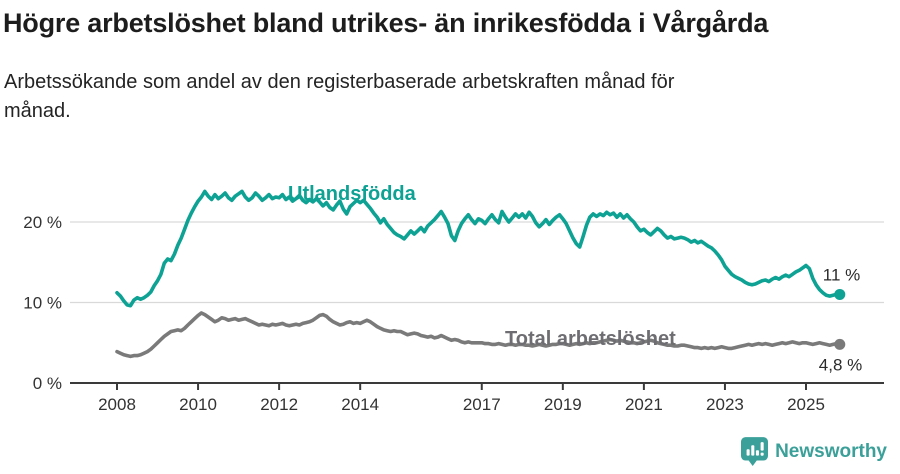 The image size is (900, 474). What do you see at coordinates (806, 404) in the screenshot?
I see `x-tick-label-2025: 2025` at bounding box center [806, 404].